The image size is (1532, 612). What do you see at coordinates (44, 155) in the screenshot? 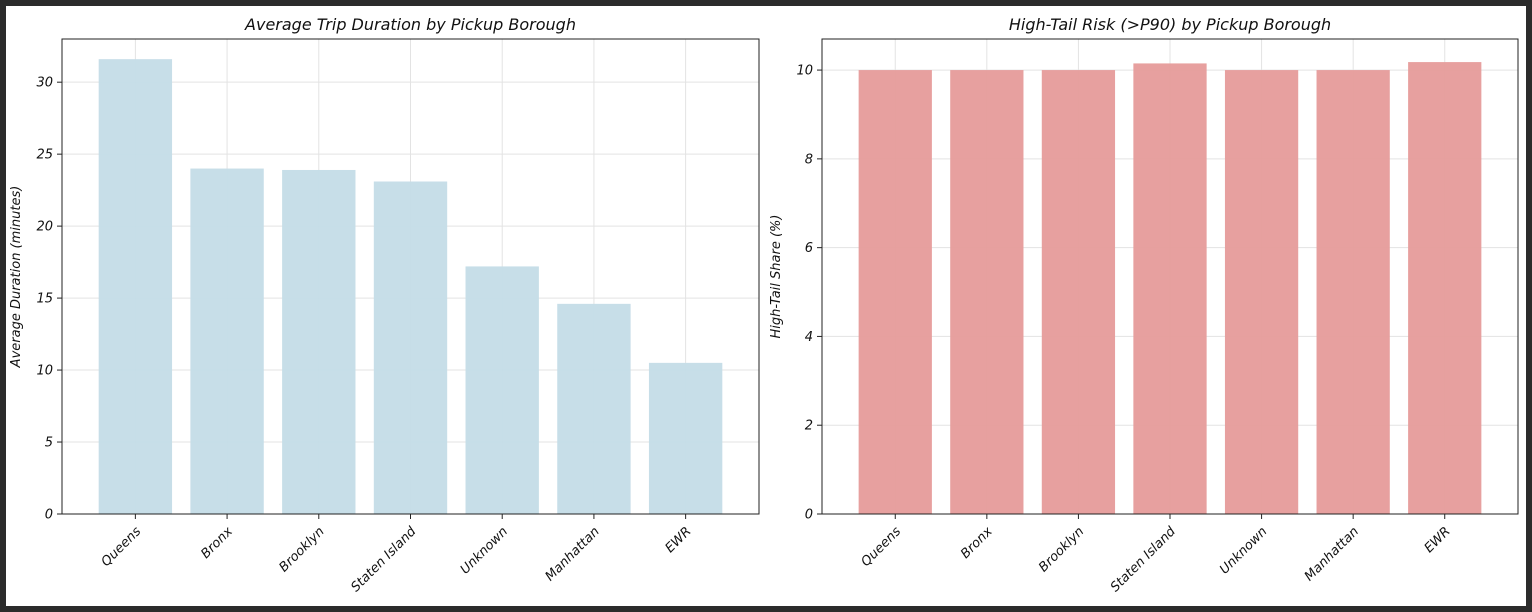
I see `left-ytick-label: 25` at bounding box center [44, 155].